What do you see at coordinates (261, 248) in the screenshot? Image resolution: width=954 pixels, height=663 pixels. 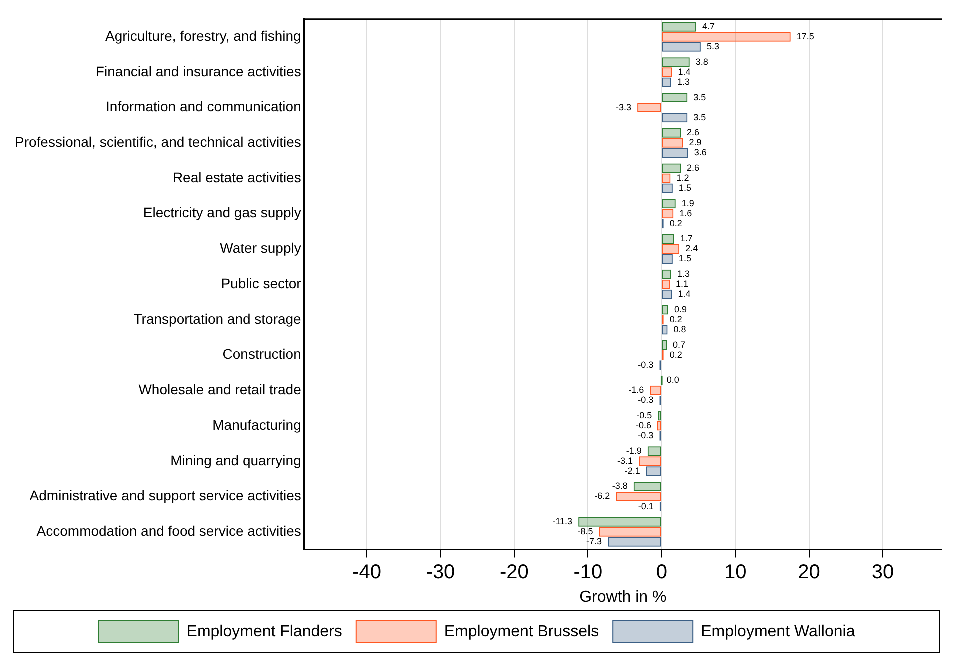 I see `y-tick-label: Water supply` at bounding box center [261, 248].